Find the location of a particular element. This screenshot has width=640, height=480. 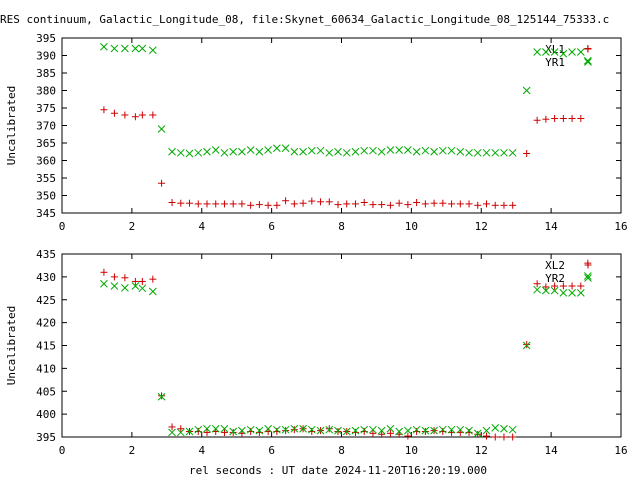

y-tick-label: 435 is located at coordinates (46, 254).